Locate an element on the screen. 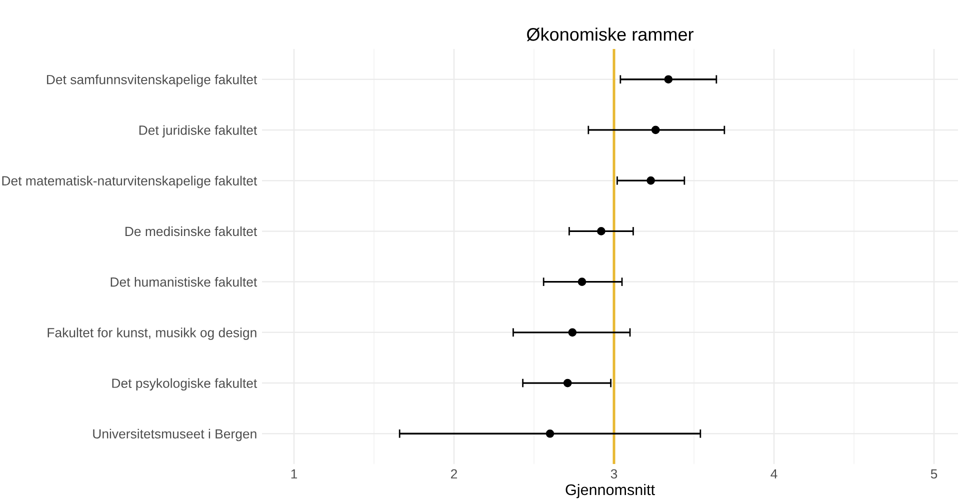 This screenshot has height=504, width=964. y-tick-label: Det samfunnsvitenskapelige fakultet is located at coordinates (152, 80).